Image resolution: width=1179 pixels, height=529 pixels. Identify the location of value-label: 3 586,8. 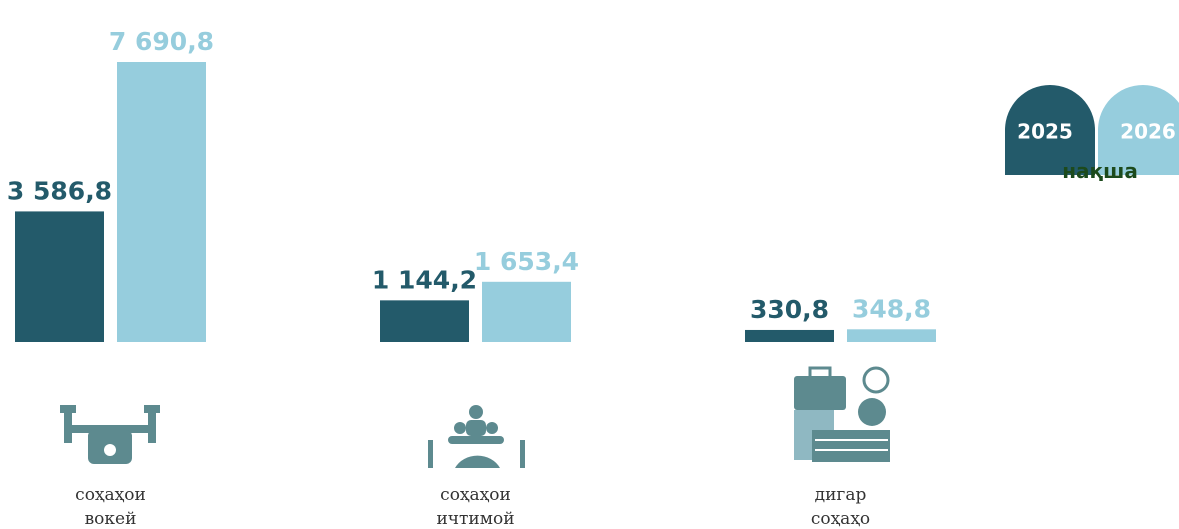
(59, 190).